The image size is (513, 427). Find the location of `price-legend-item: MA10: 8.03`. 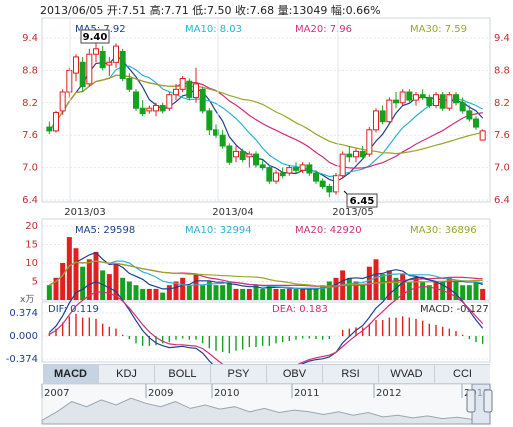

price-legend-item: MA10: 8.03 is located at coordinates (213, 29).